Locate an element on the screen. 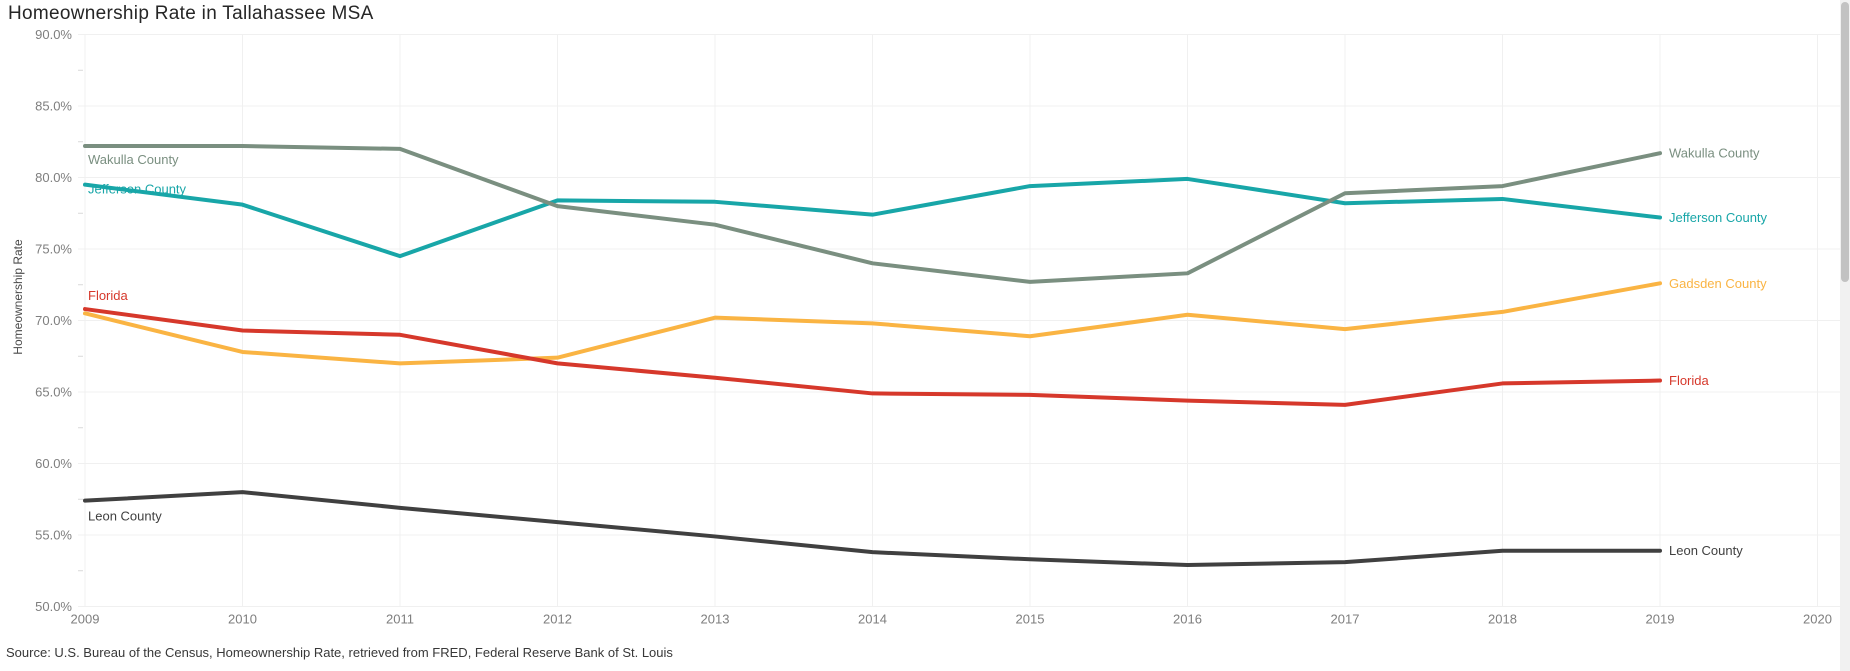  x-tick-label: 2014 is located at coordinates (872, 619).